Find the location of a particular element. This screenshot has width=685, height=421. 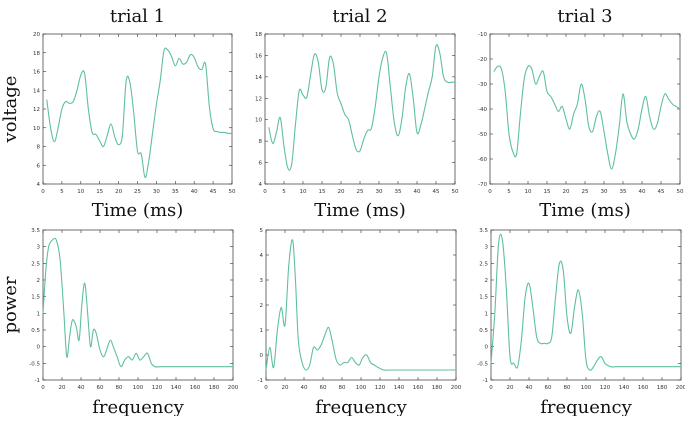

x-tick-label: 60 is located at coordinates (323, 388).